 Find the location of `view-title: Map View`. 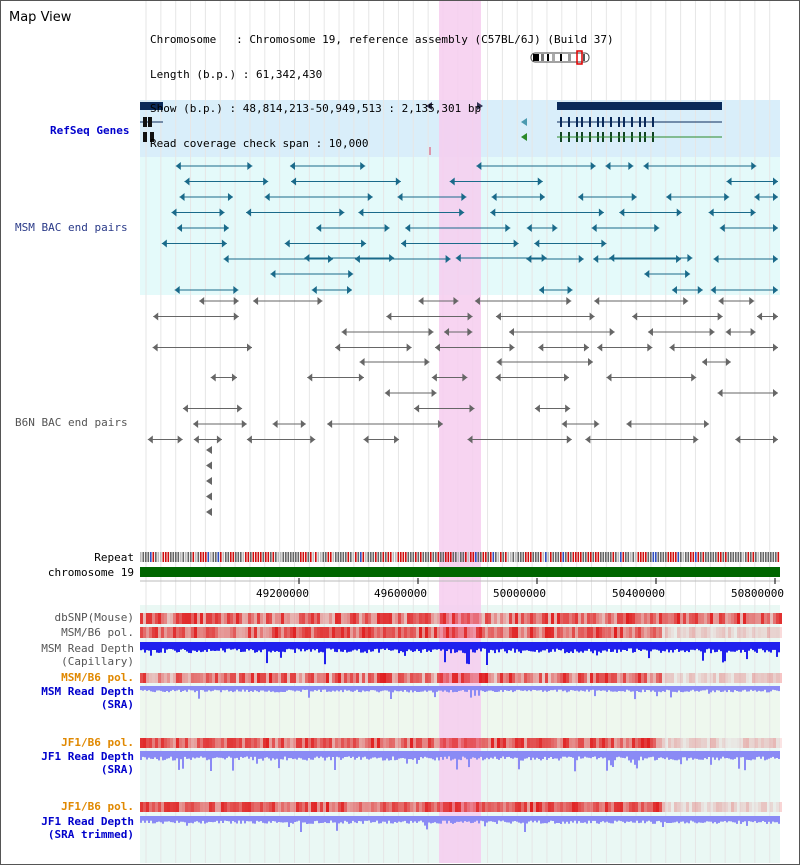

view-title: Map View is located at coordinates (40, 17).